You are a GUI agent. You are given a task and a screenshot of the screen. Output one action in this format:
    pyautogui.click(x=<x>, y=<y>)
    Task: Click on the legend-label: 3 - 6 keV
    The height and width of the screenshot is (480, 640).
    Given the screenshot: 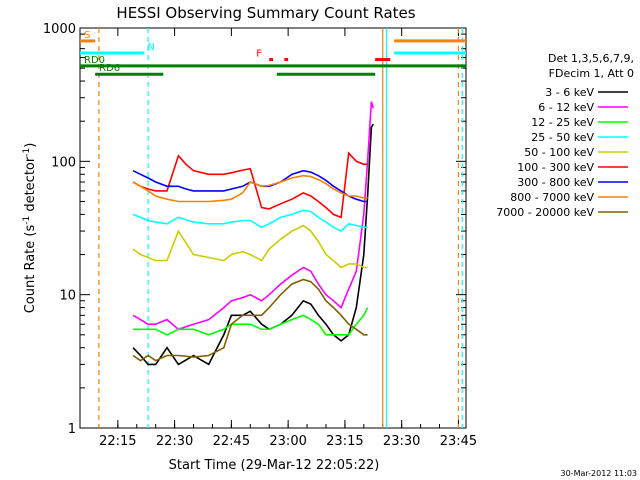 What is the action you would take?
    pyautogui.click(x=569, y=92)
    